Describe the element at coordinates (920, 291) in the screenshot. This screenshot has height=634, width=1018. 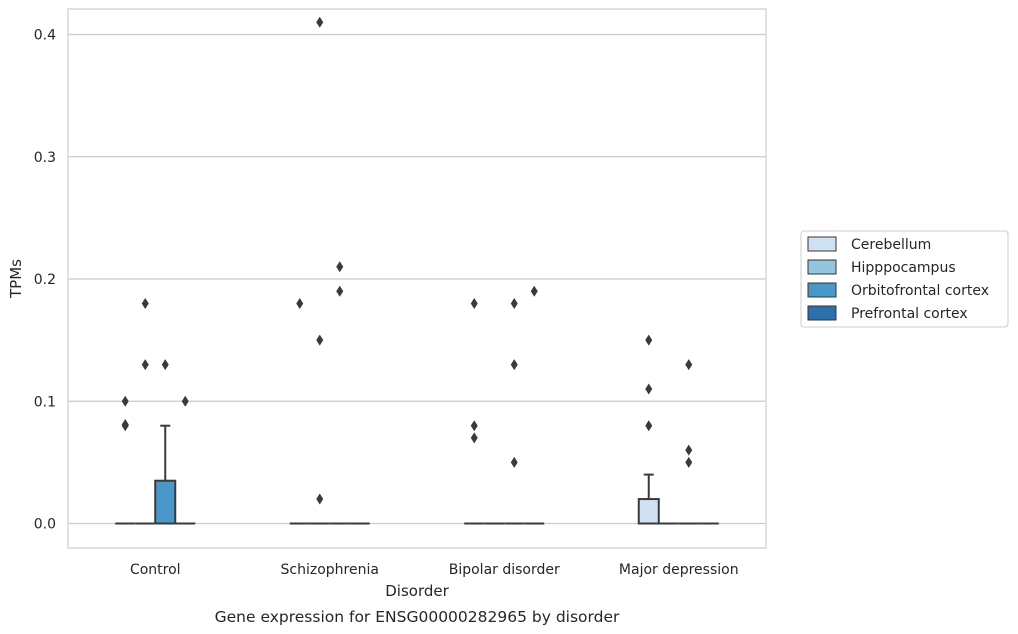
I see `legend-label: Orbitofrontal cortex` at that location.